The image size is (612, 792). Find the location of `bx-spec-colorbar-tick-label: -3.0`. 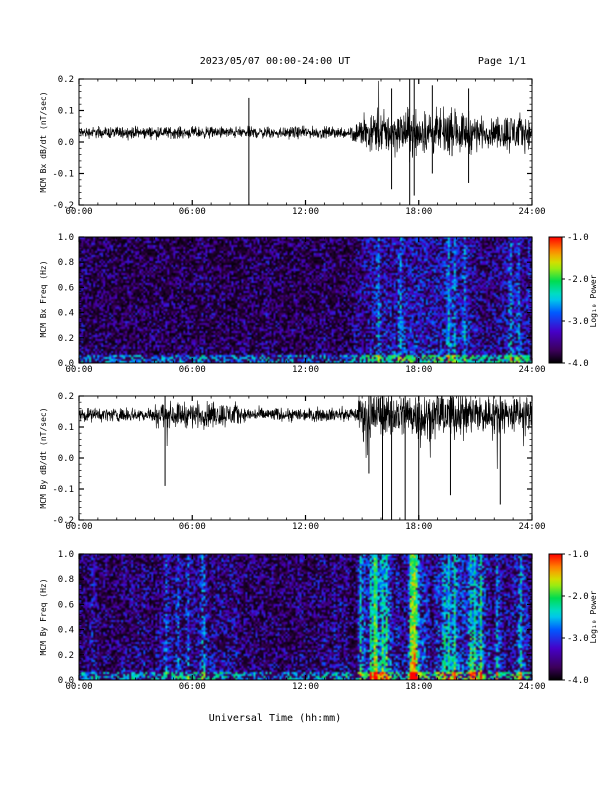

bx-spec-colorbar-tick-label: -3.0 is located at coordinates (578, 322).